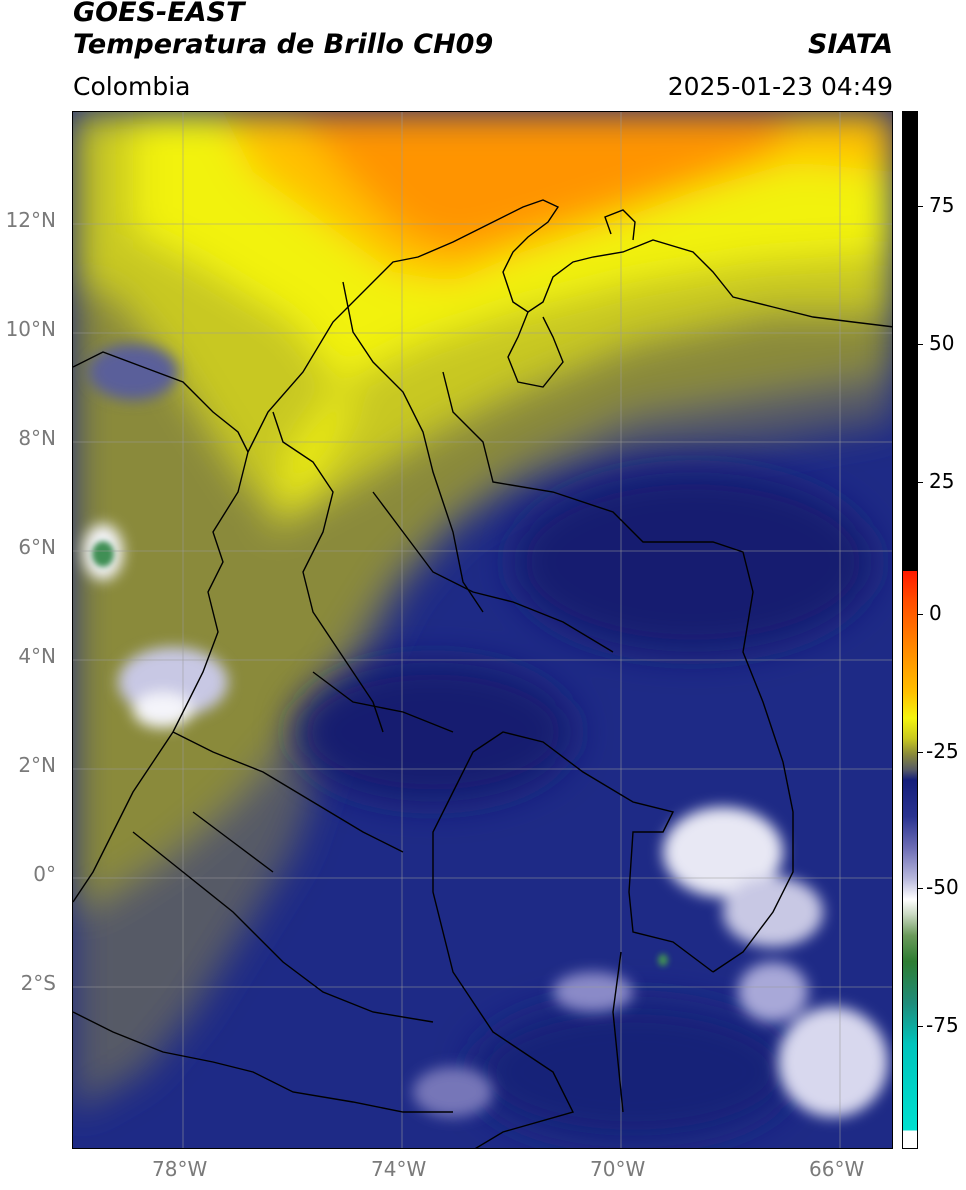 This screenshot has width=966, height=1190. What do you see at coordinates (942, 1025) in the screenshot?
I see `colorbar-tick-label: -75` at bounding box center [942, 1025].